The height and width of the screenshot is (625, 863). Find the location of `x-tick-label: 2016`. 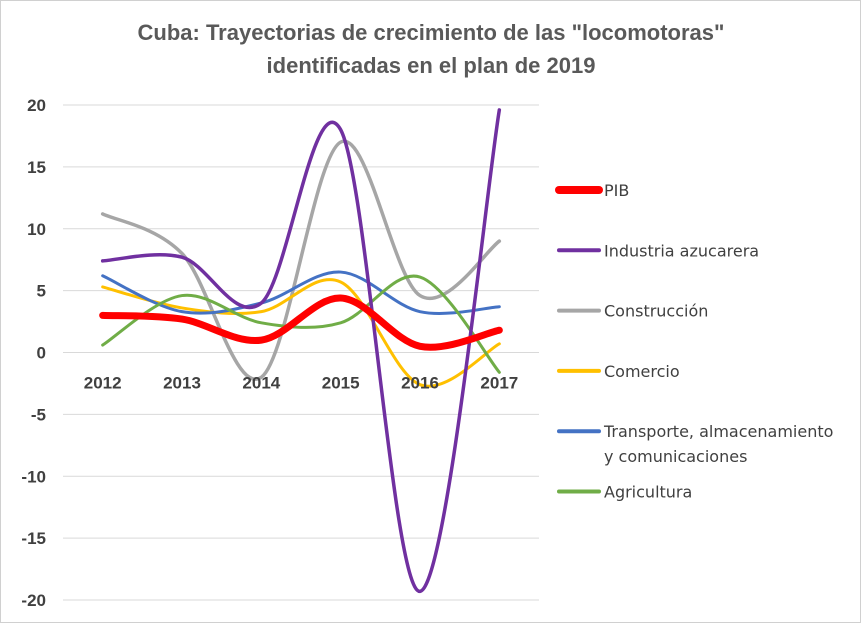

x-tick-label: 2016 is located at coordinates (420, 383).